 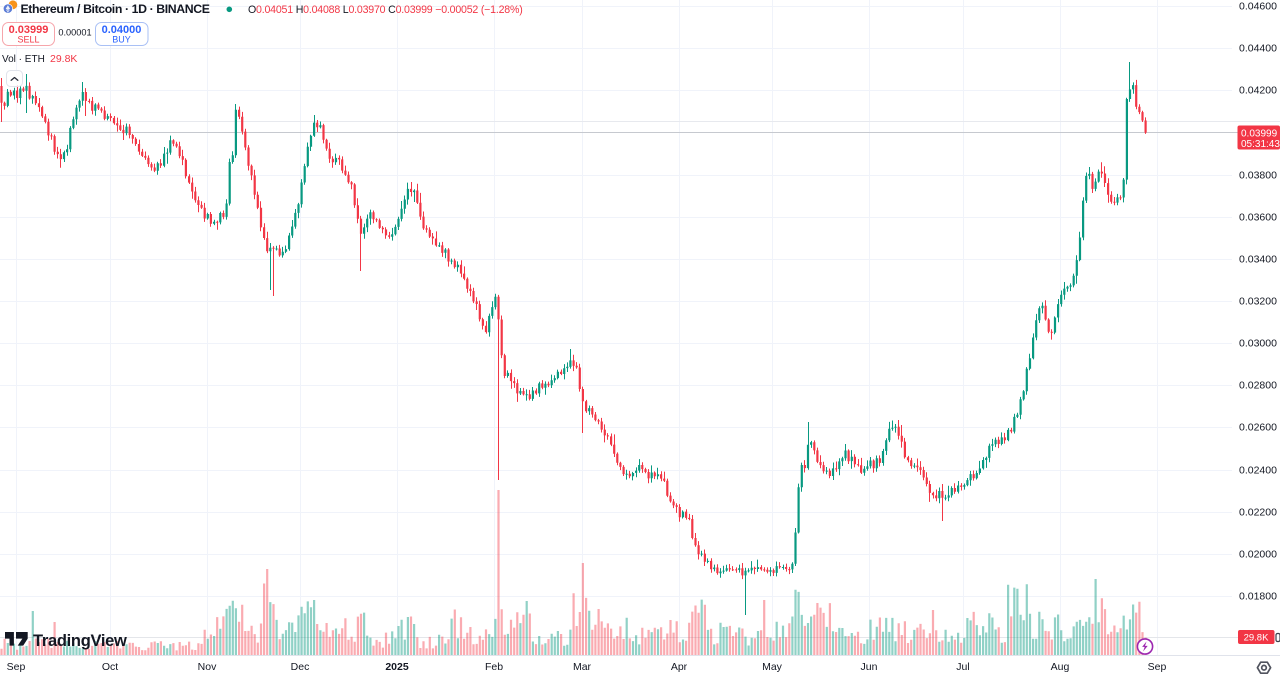 What do you see at coordinates (1258, 386) in the screenshot?
I see `svg-text: 0.02800` at bounding box center [1258, 386].